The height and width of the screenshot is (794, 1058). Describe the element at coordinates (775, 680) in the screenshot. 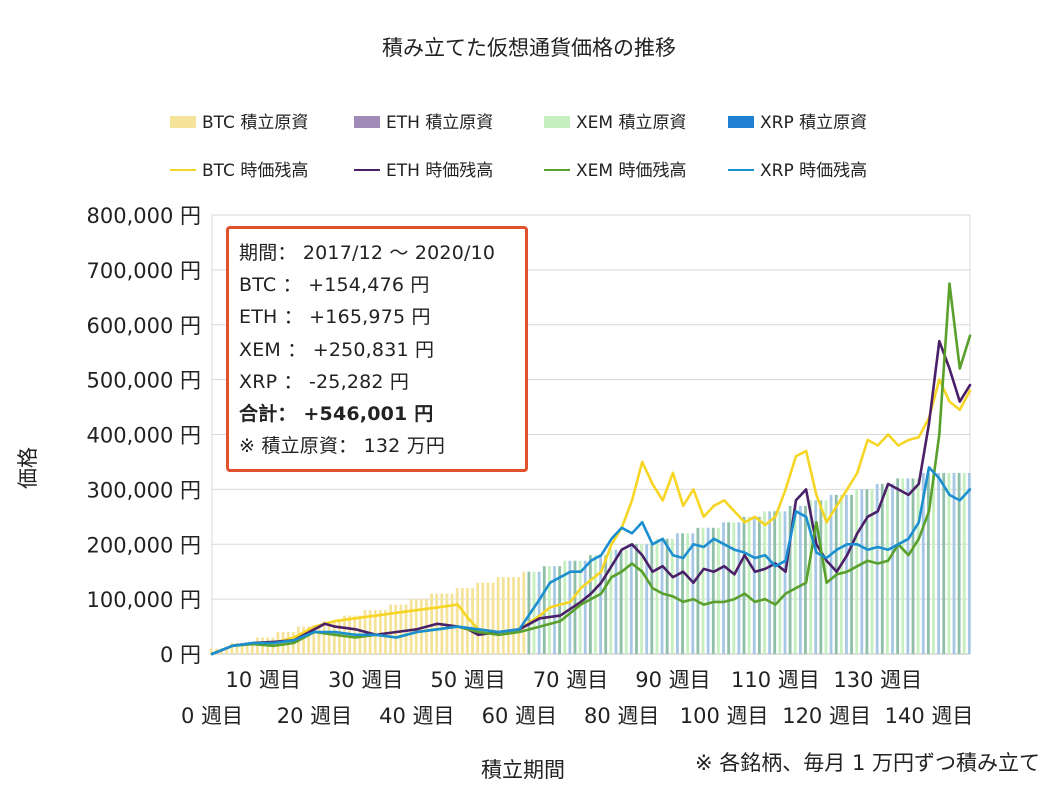

I see `x-tick-label: 110 週目` at that location.